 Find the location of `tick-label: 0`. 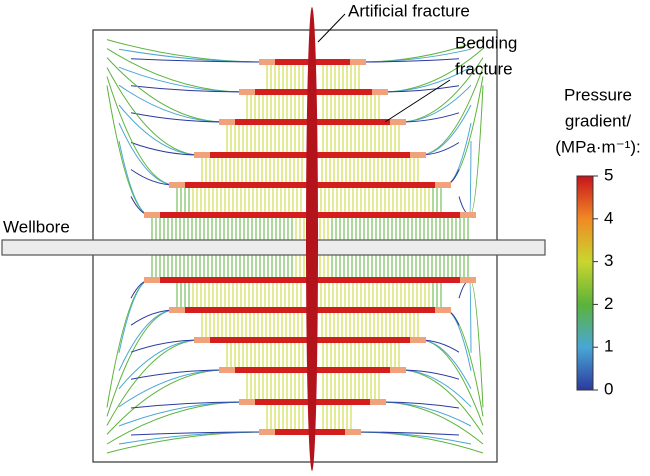

tick-label: 0 is located at coordinates (608, 388).